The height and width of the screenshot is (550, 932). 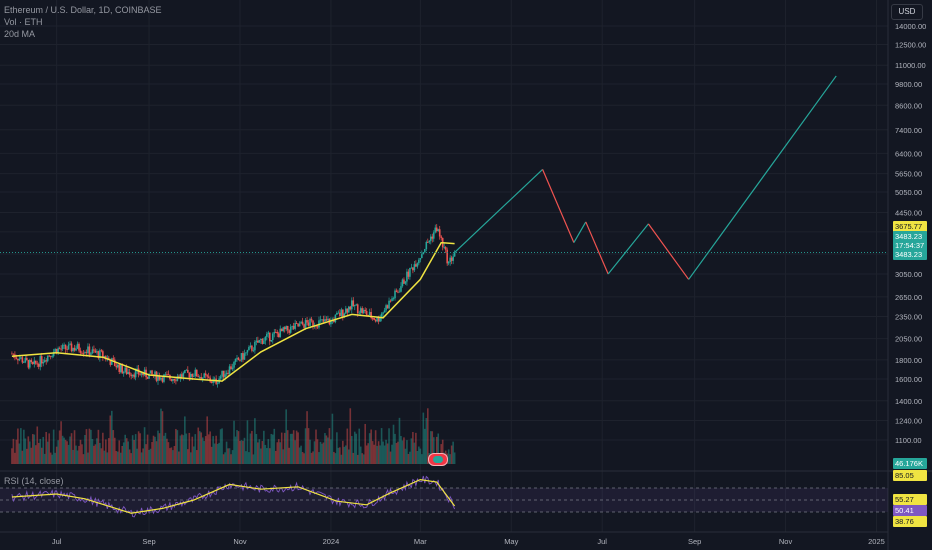 What do you see at coordinates (233, 311) in the screenshot?
I see `ma-line` at bounding box center [233, 311].